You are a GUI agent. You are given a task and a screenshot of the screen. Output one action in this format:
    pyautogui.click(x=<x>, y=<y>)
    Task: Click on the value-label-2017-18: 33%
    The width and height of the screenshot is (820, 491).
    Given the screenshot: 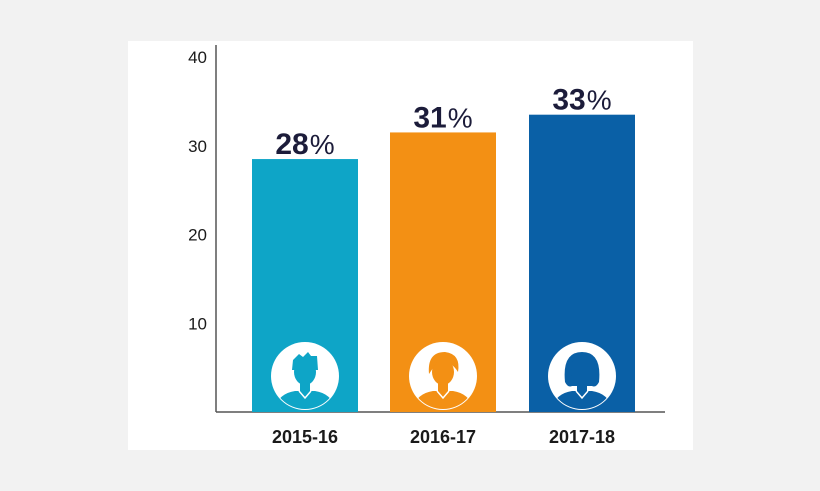 What is the action you would take?
    pyautogui.click(x=581, y=100)
    